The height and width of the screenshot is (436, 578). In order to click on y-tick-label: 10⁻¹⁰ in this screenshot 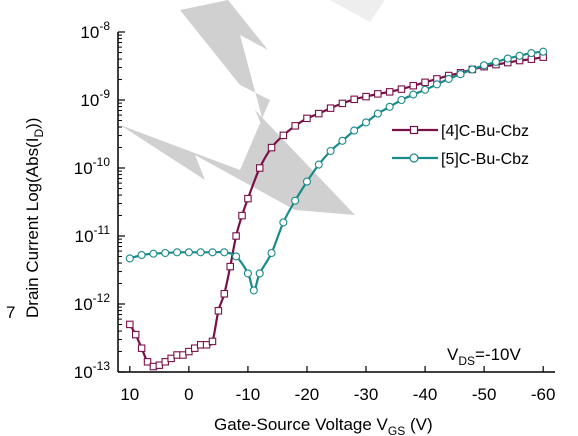, I will do `click(92, 166)`.